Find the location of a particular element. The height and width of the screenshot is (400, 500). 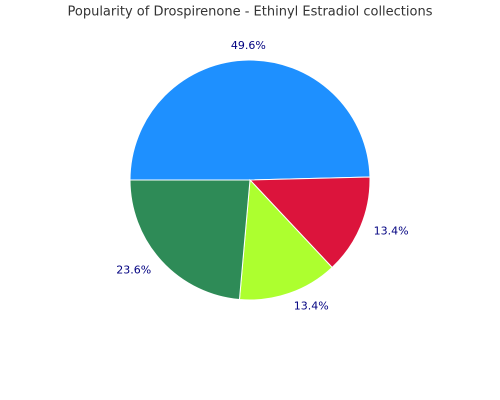

value-label: 23.6% is located at coordinates (133, 269).